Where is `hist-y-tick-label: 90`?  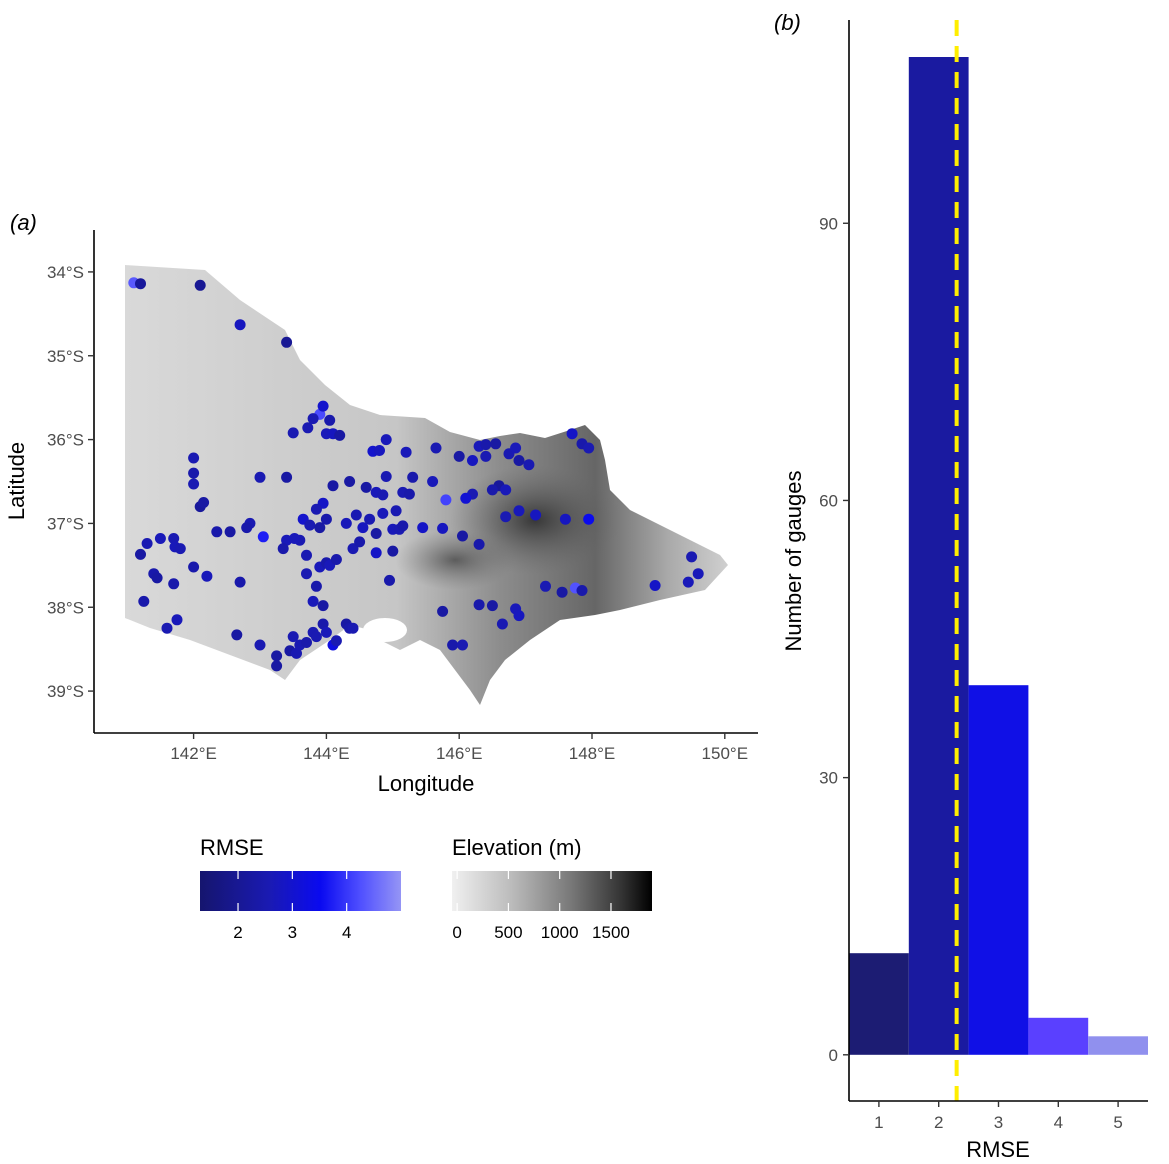 hist-y-tick-label: 90 is located at coordinates (828, 223).